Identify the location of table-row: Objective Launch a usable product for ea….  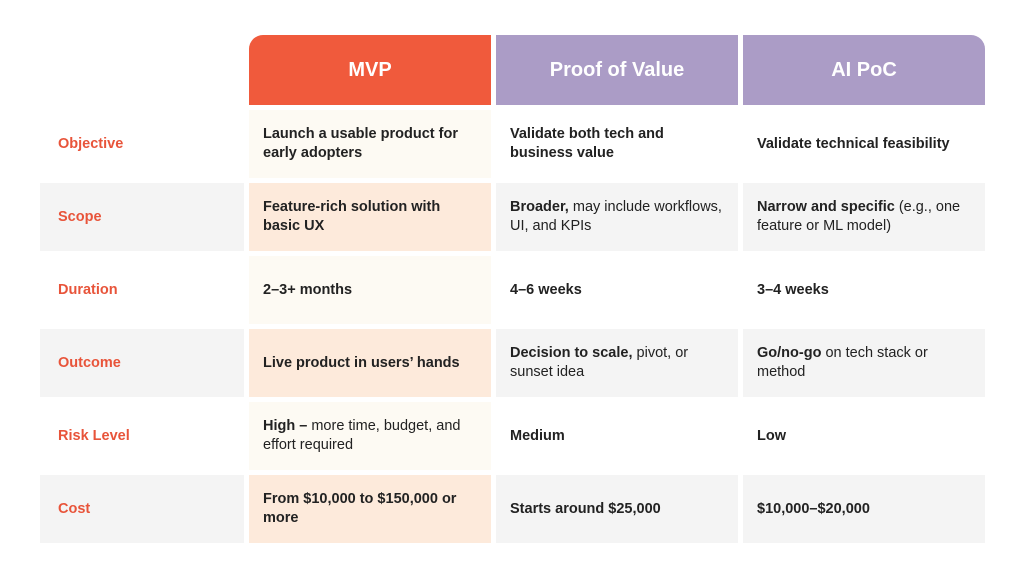
(512, 144).